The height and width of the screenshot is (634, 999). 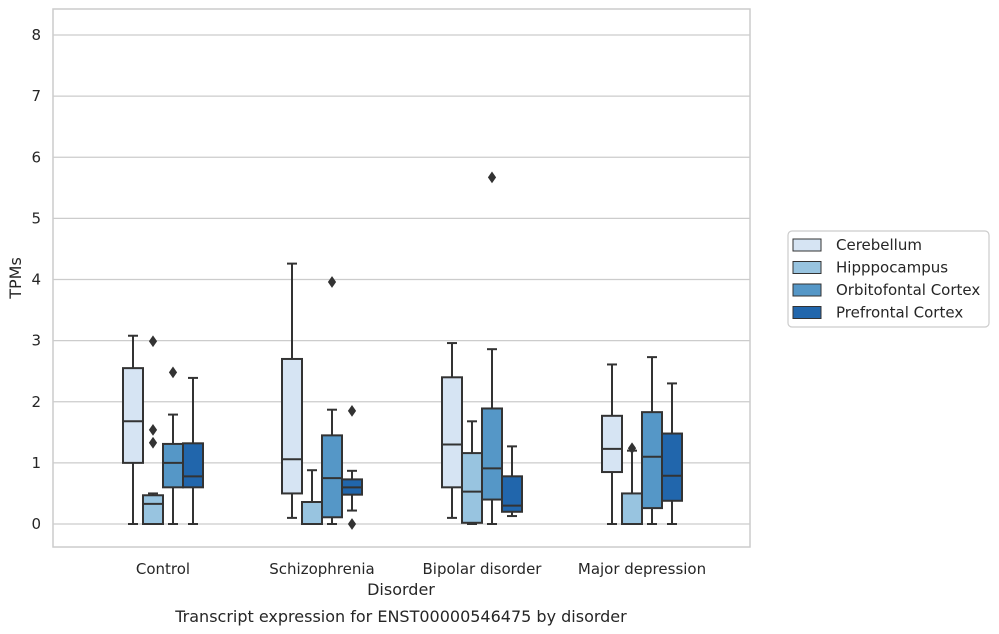 What do you see at coordinates (321, 569) in the screenshot?
I see `x-tick-label: Schizophrenia` at bounding box center [321, 569].